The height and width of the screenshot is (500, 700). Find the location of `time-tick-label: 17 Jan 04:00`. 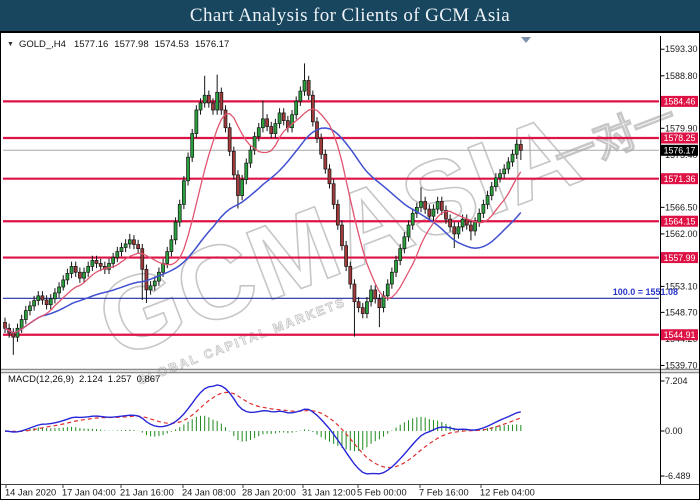

time-tick-label: 17 Jan 04:00 is located at coordinates (89, 493).